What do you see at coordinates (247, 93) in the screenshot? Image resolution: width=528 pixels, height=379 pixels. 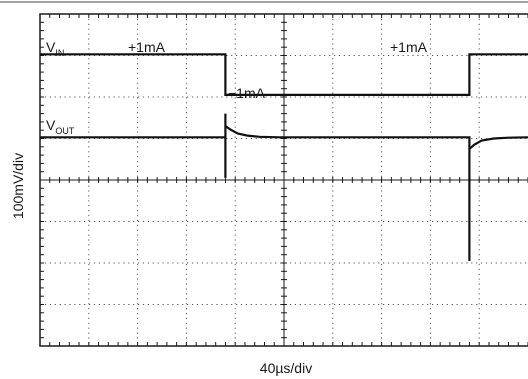 I see `annotation-minus-1ma: −1mA` at bounding box center [247, 93].